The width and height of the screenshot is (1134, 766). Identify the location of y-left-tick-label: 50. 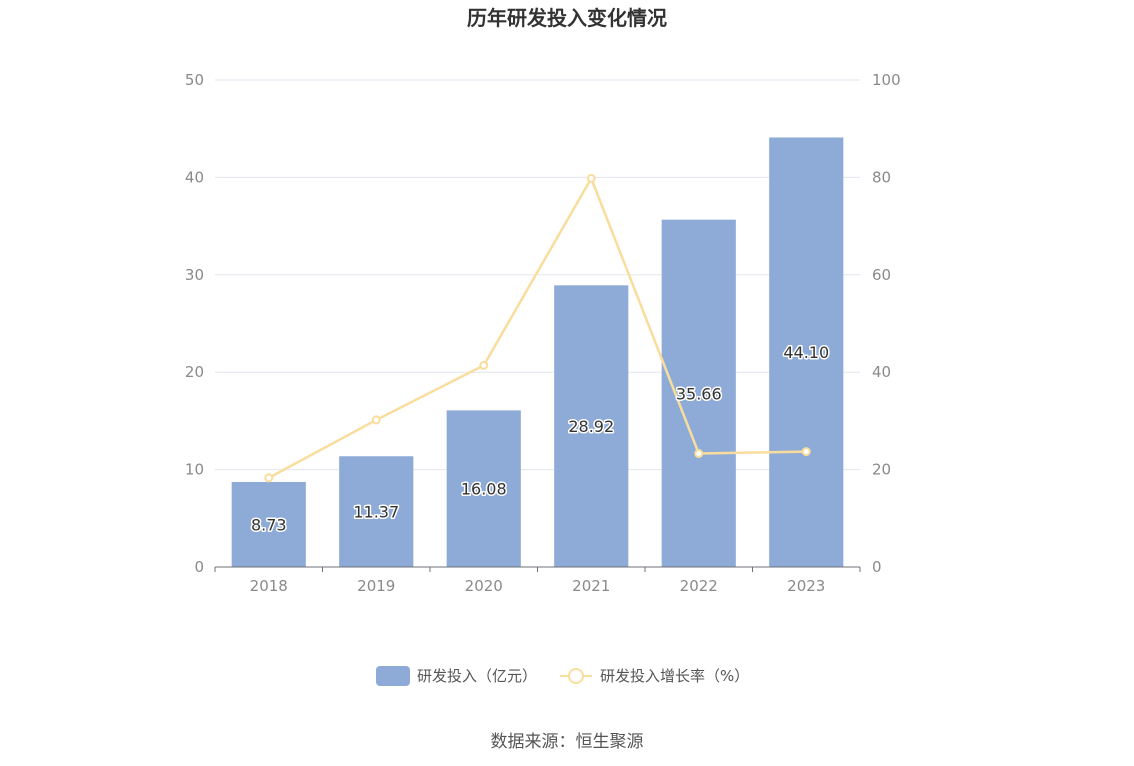
(194, 80).